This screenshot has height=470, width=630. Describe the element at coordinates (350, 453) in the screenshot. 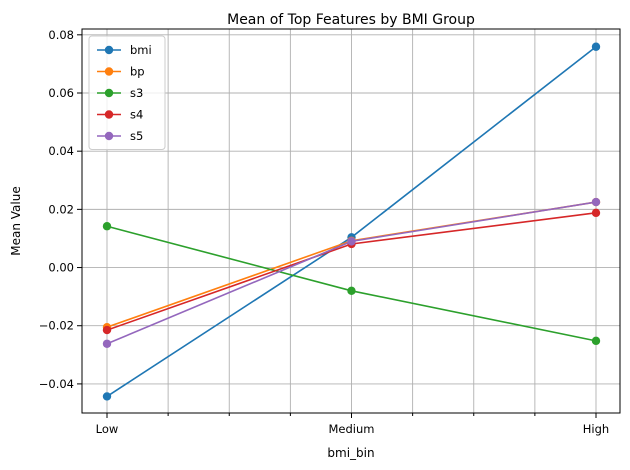

I see `x-axis-label: bmi_bin` at that location.